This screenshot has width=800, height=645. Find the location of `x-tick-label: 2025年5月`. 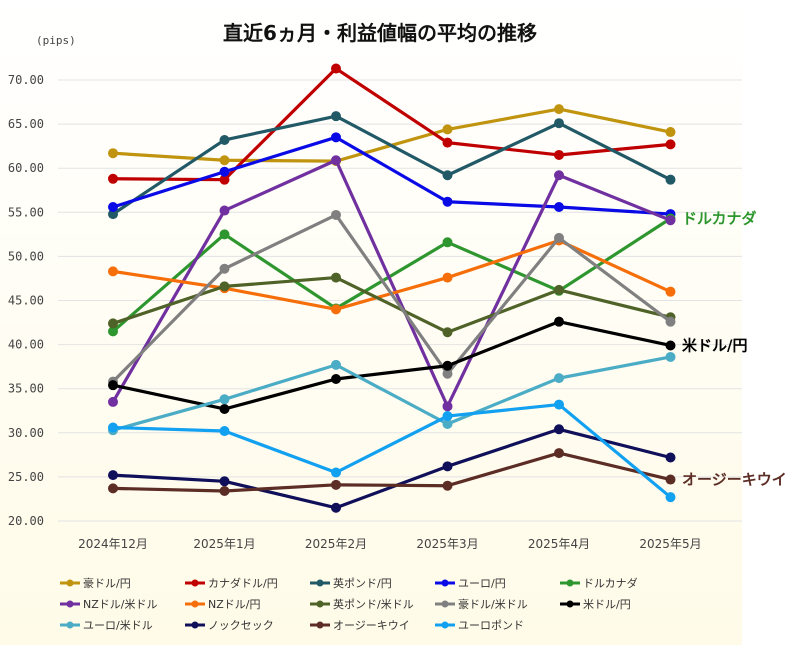

x-tick-label: 2025年5月 is located at coordinates (670, 544).